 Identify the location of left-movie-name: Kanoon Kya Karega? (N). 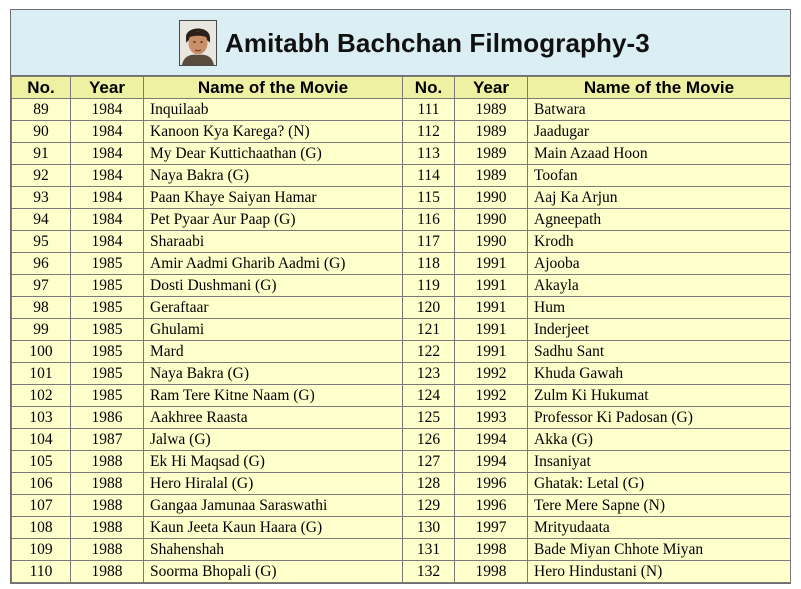
(273, 131).